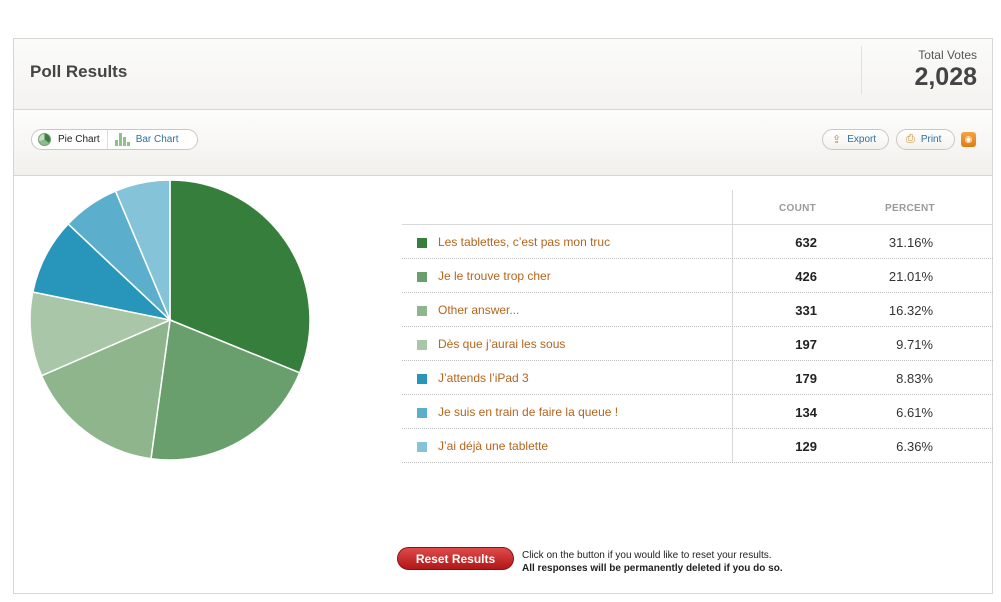 Image resolution: width=1001 pixels, height=602 pixels. I want to click on printer-icon: ⎙, so click(910, 139).